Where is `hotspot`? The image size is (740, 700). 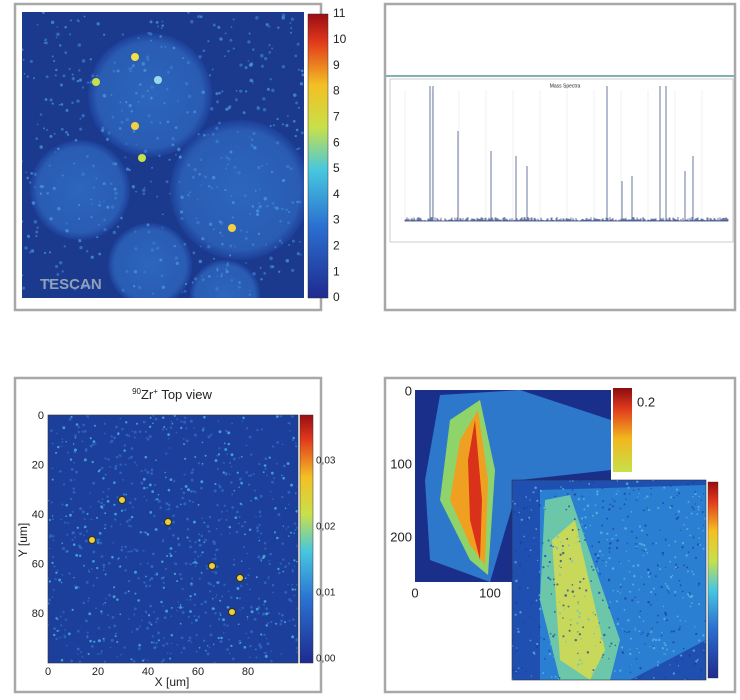
hotspot is located at coordinates (135, 57).